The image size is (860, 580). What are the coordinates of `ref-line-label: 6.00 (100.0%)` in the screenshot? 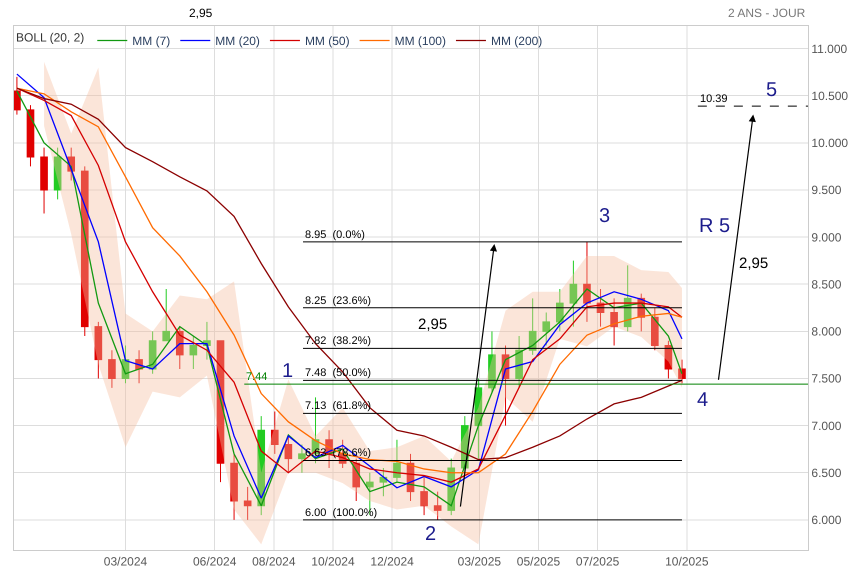 It's located at (341, 513).